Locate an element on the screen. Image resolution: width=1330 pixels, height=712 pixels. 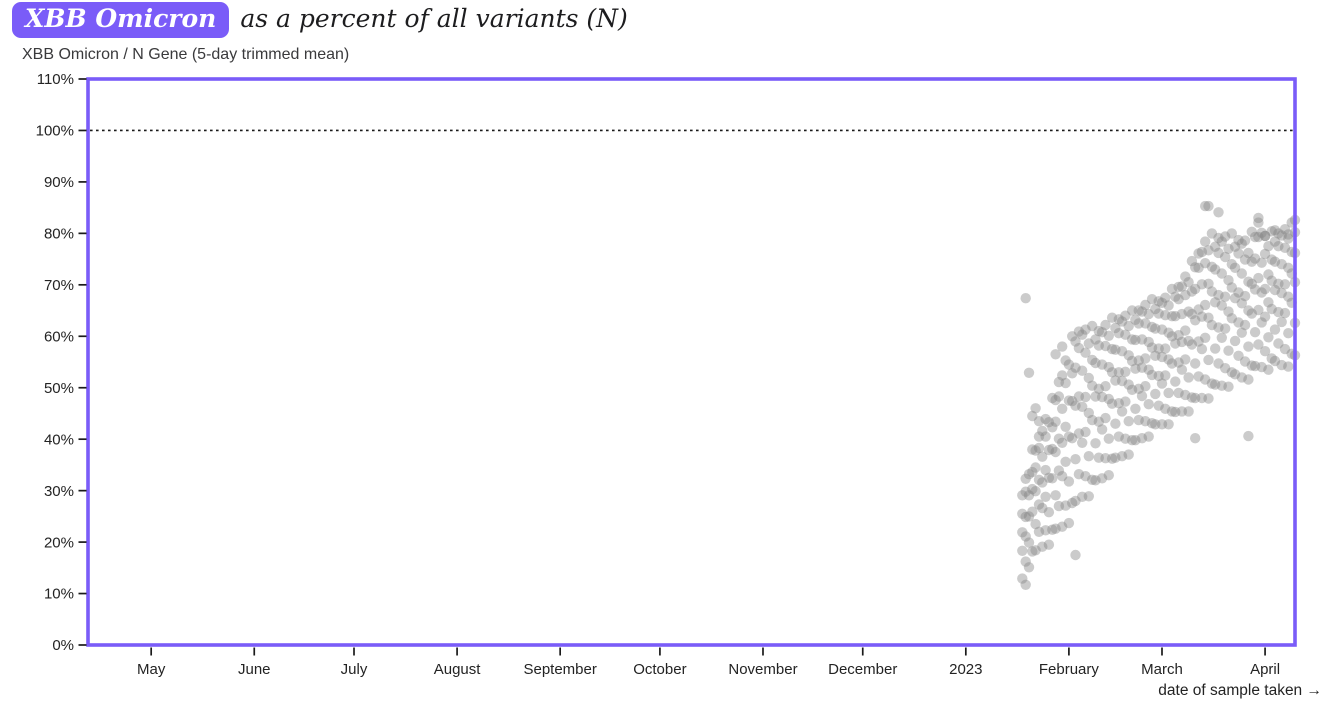
variant-badge: XBB Omicron is located at coordinates (121, 20).